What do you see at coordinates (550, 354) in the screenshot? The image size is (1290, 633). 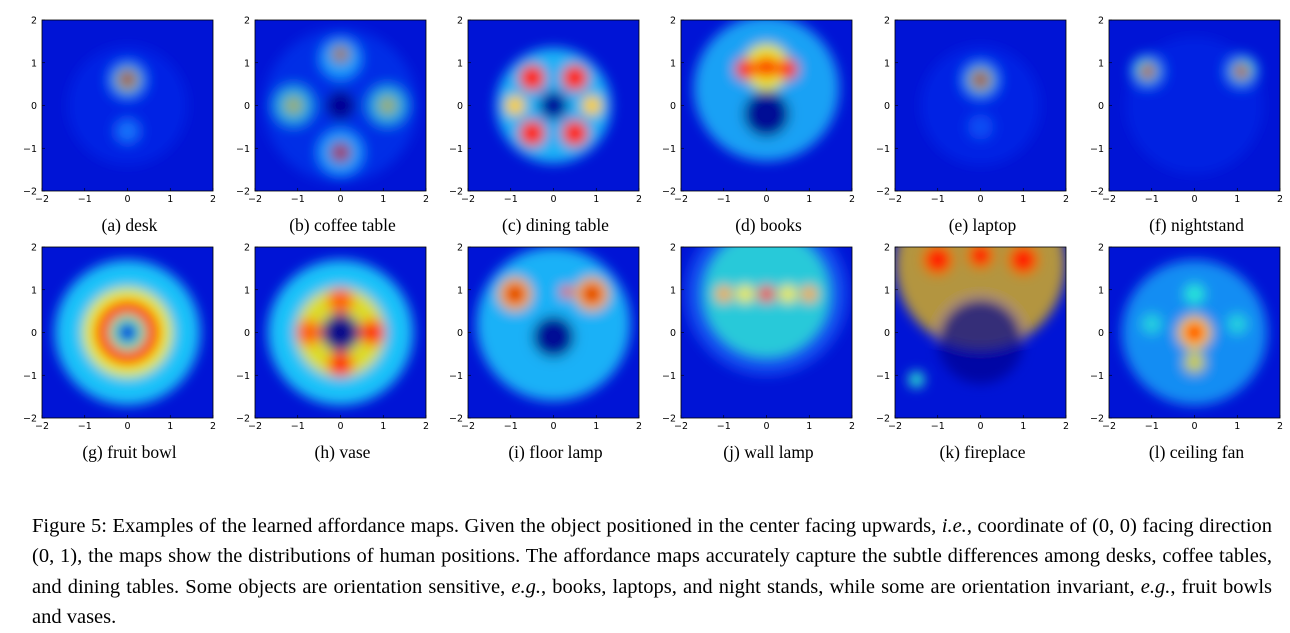 I see `affordance-map-panel: −2 −2 −1 −1 0 0 1 1 2 2 (i) floor lamp` at bounding box center [550, 354].